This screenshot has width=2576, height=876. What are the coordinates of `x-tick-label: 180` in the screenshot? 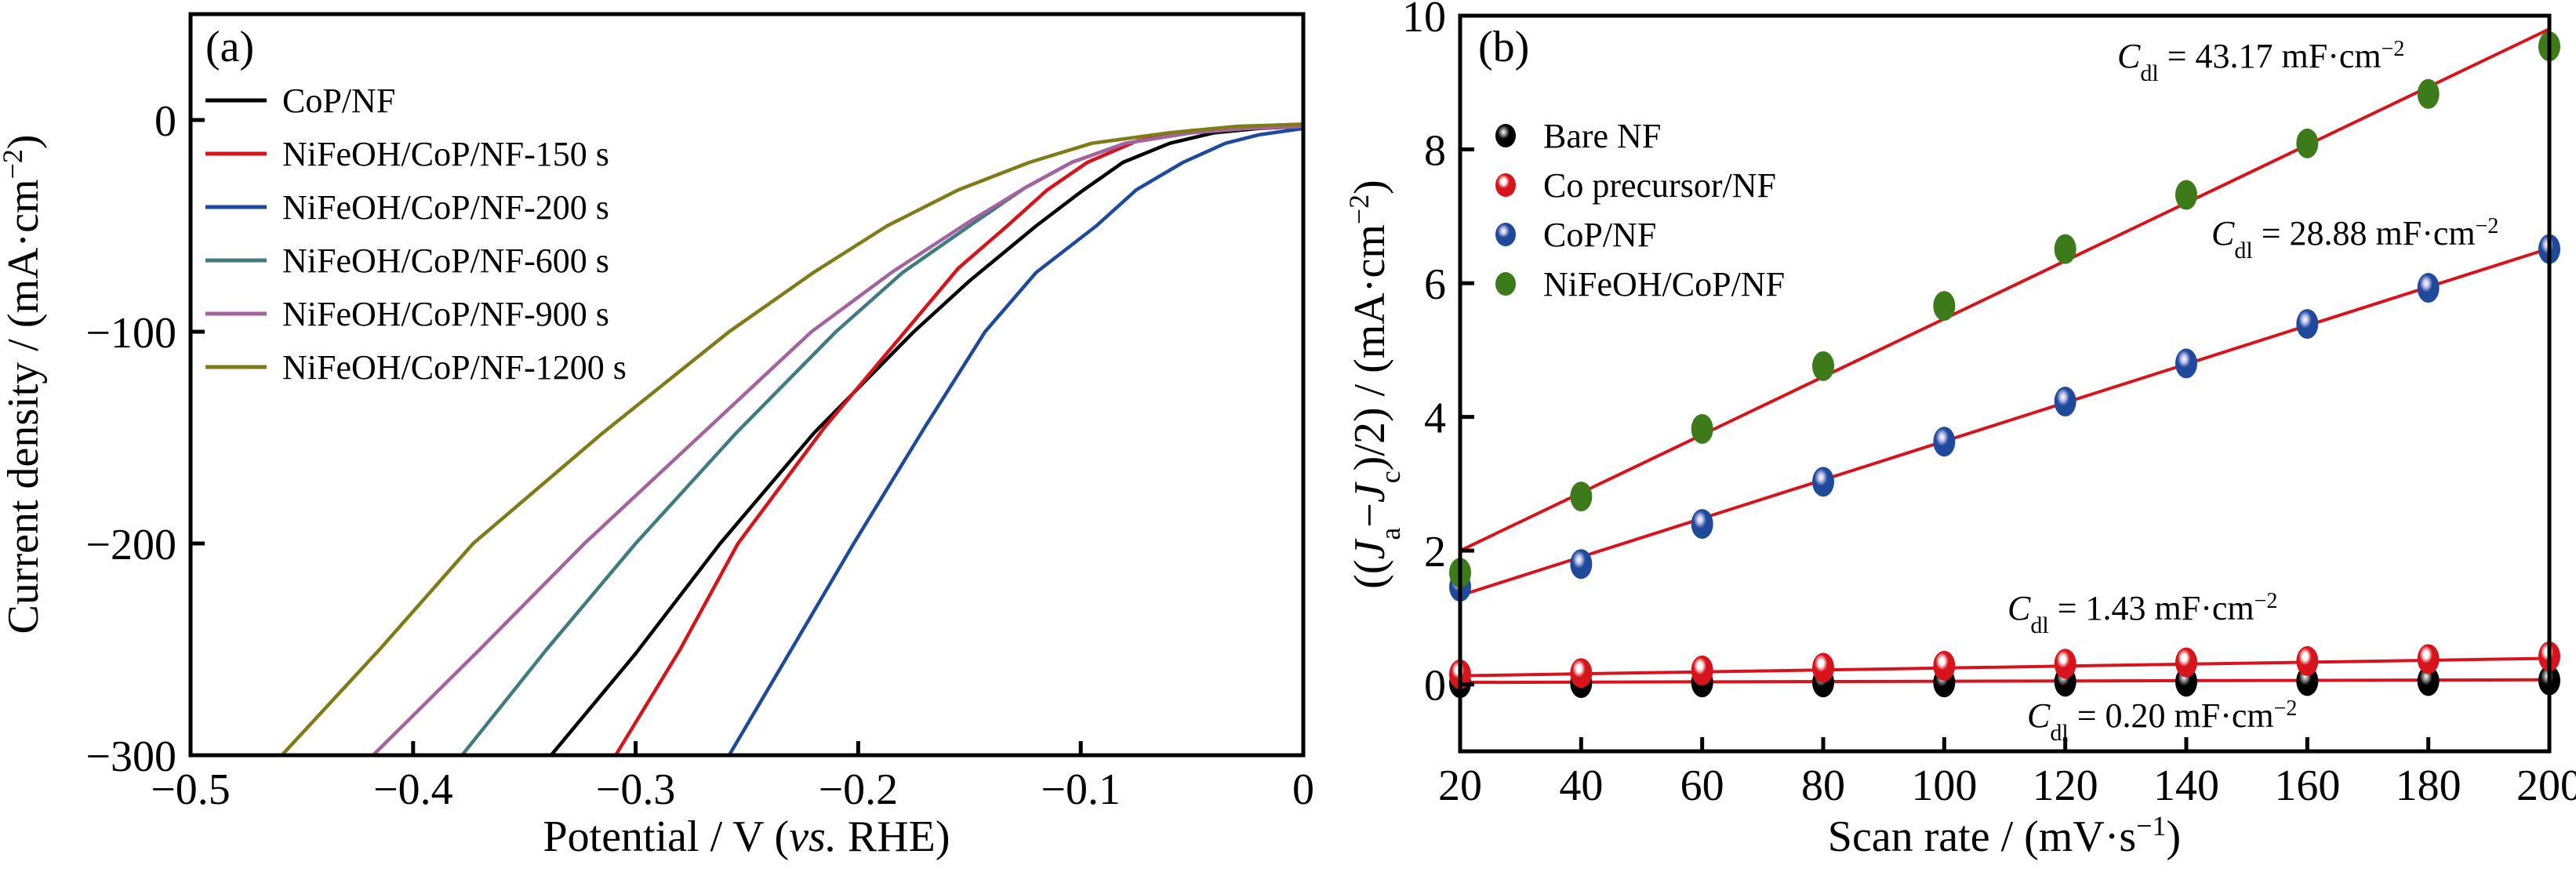 It's located at (2429, 786).